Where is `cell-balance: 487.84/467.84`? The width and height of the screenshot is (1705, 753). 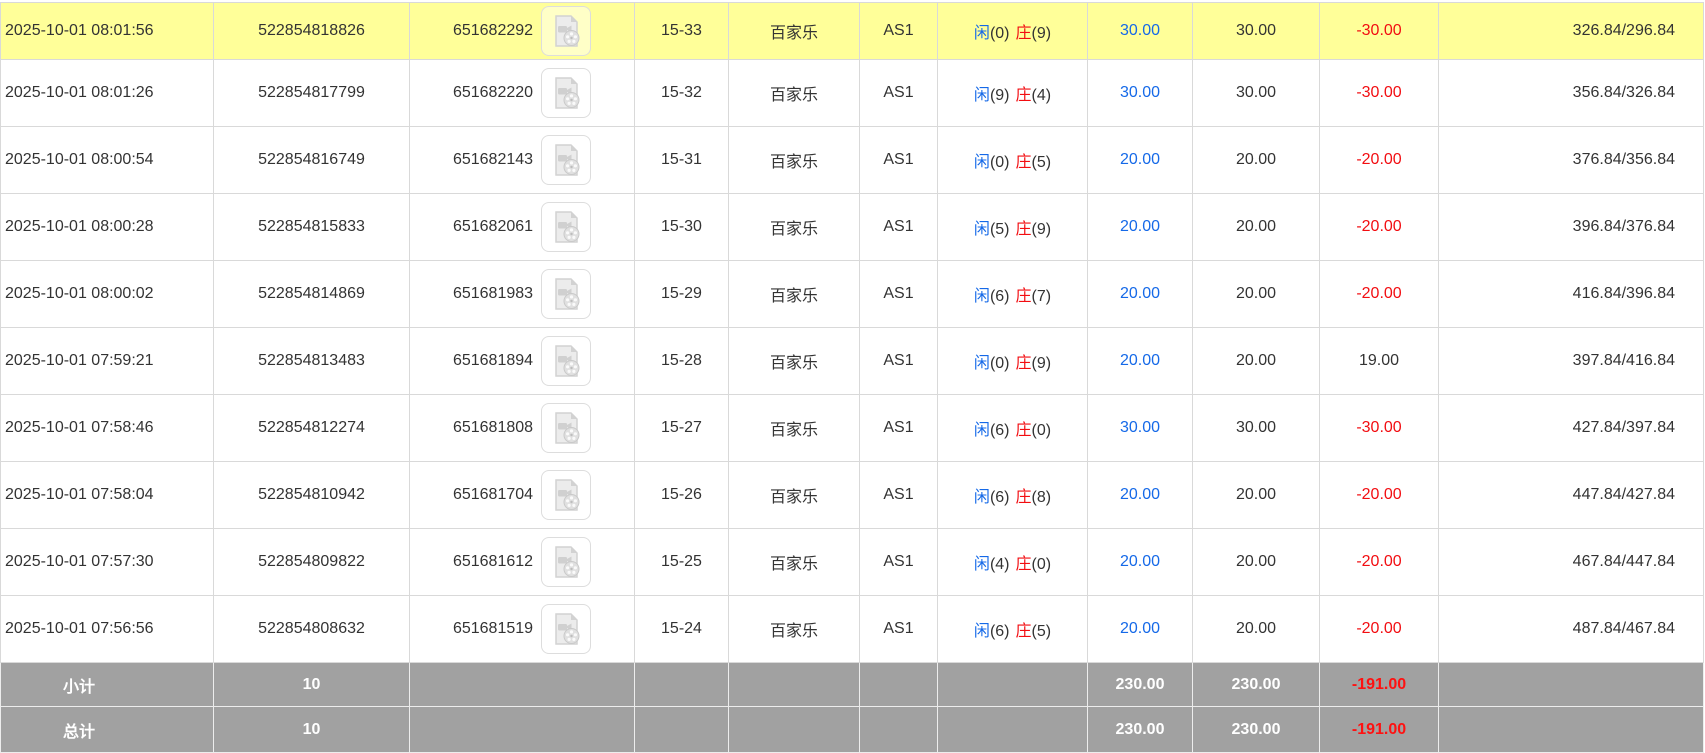
cell-balance: 487.84/467.84 is located at coordinates (1571, 629).